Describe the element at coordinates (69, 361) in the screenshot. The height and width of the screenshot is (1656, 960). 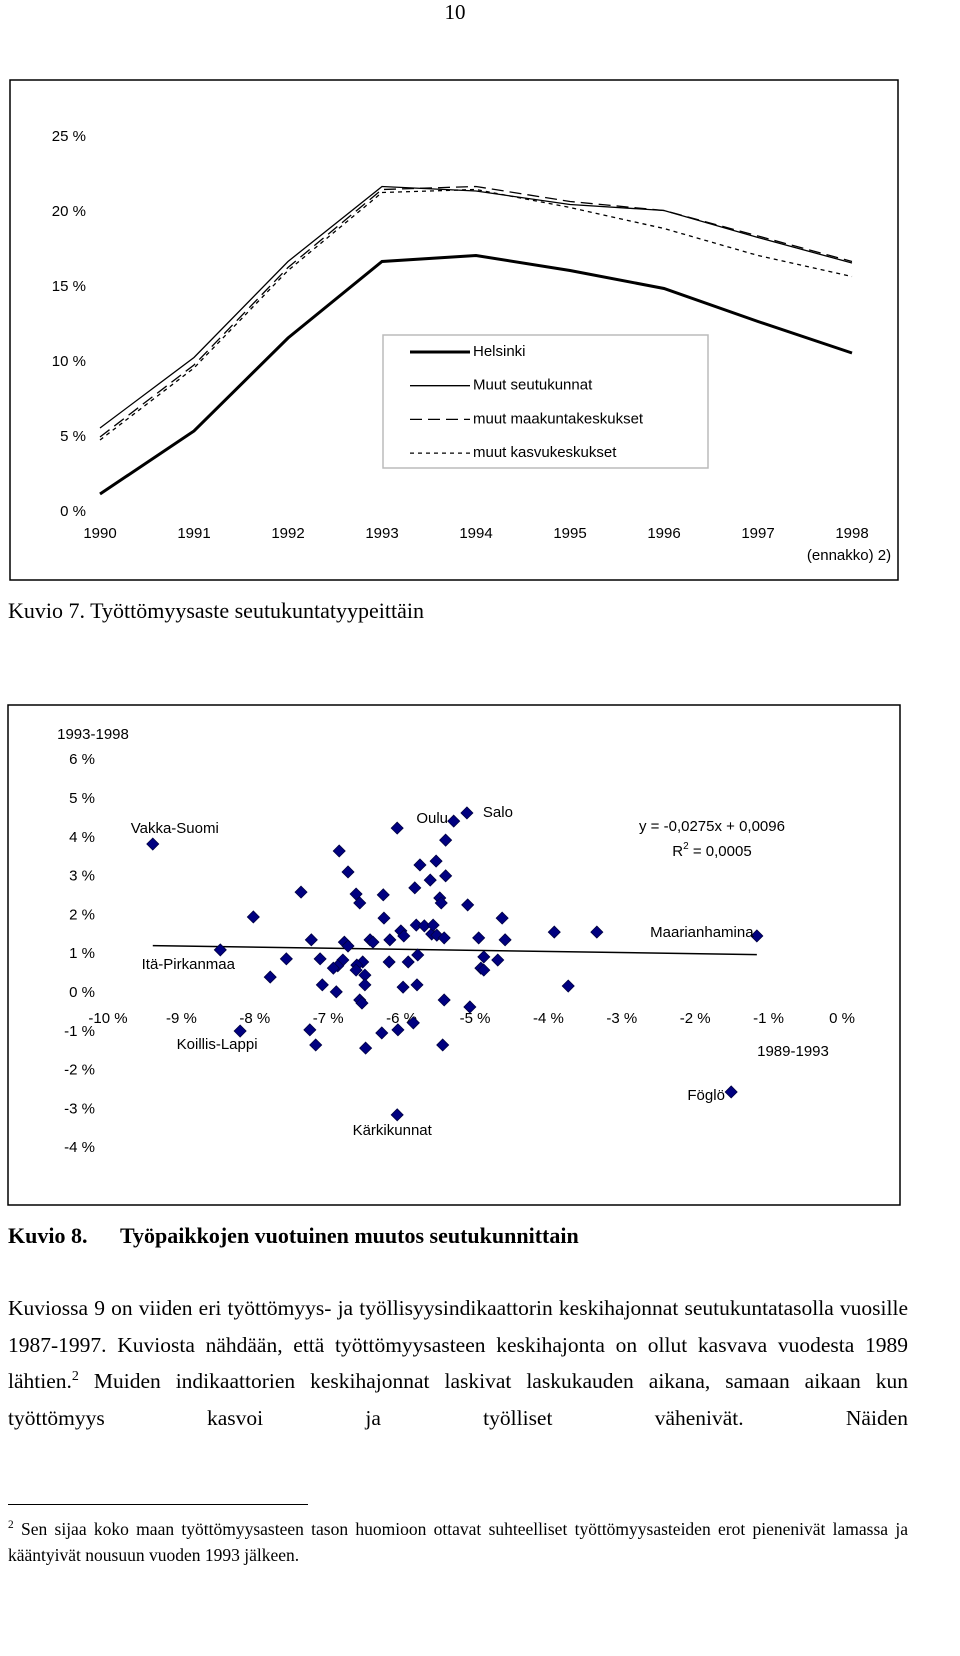
I see `y-tick-label: 10 %` at that location.